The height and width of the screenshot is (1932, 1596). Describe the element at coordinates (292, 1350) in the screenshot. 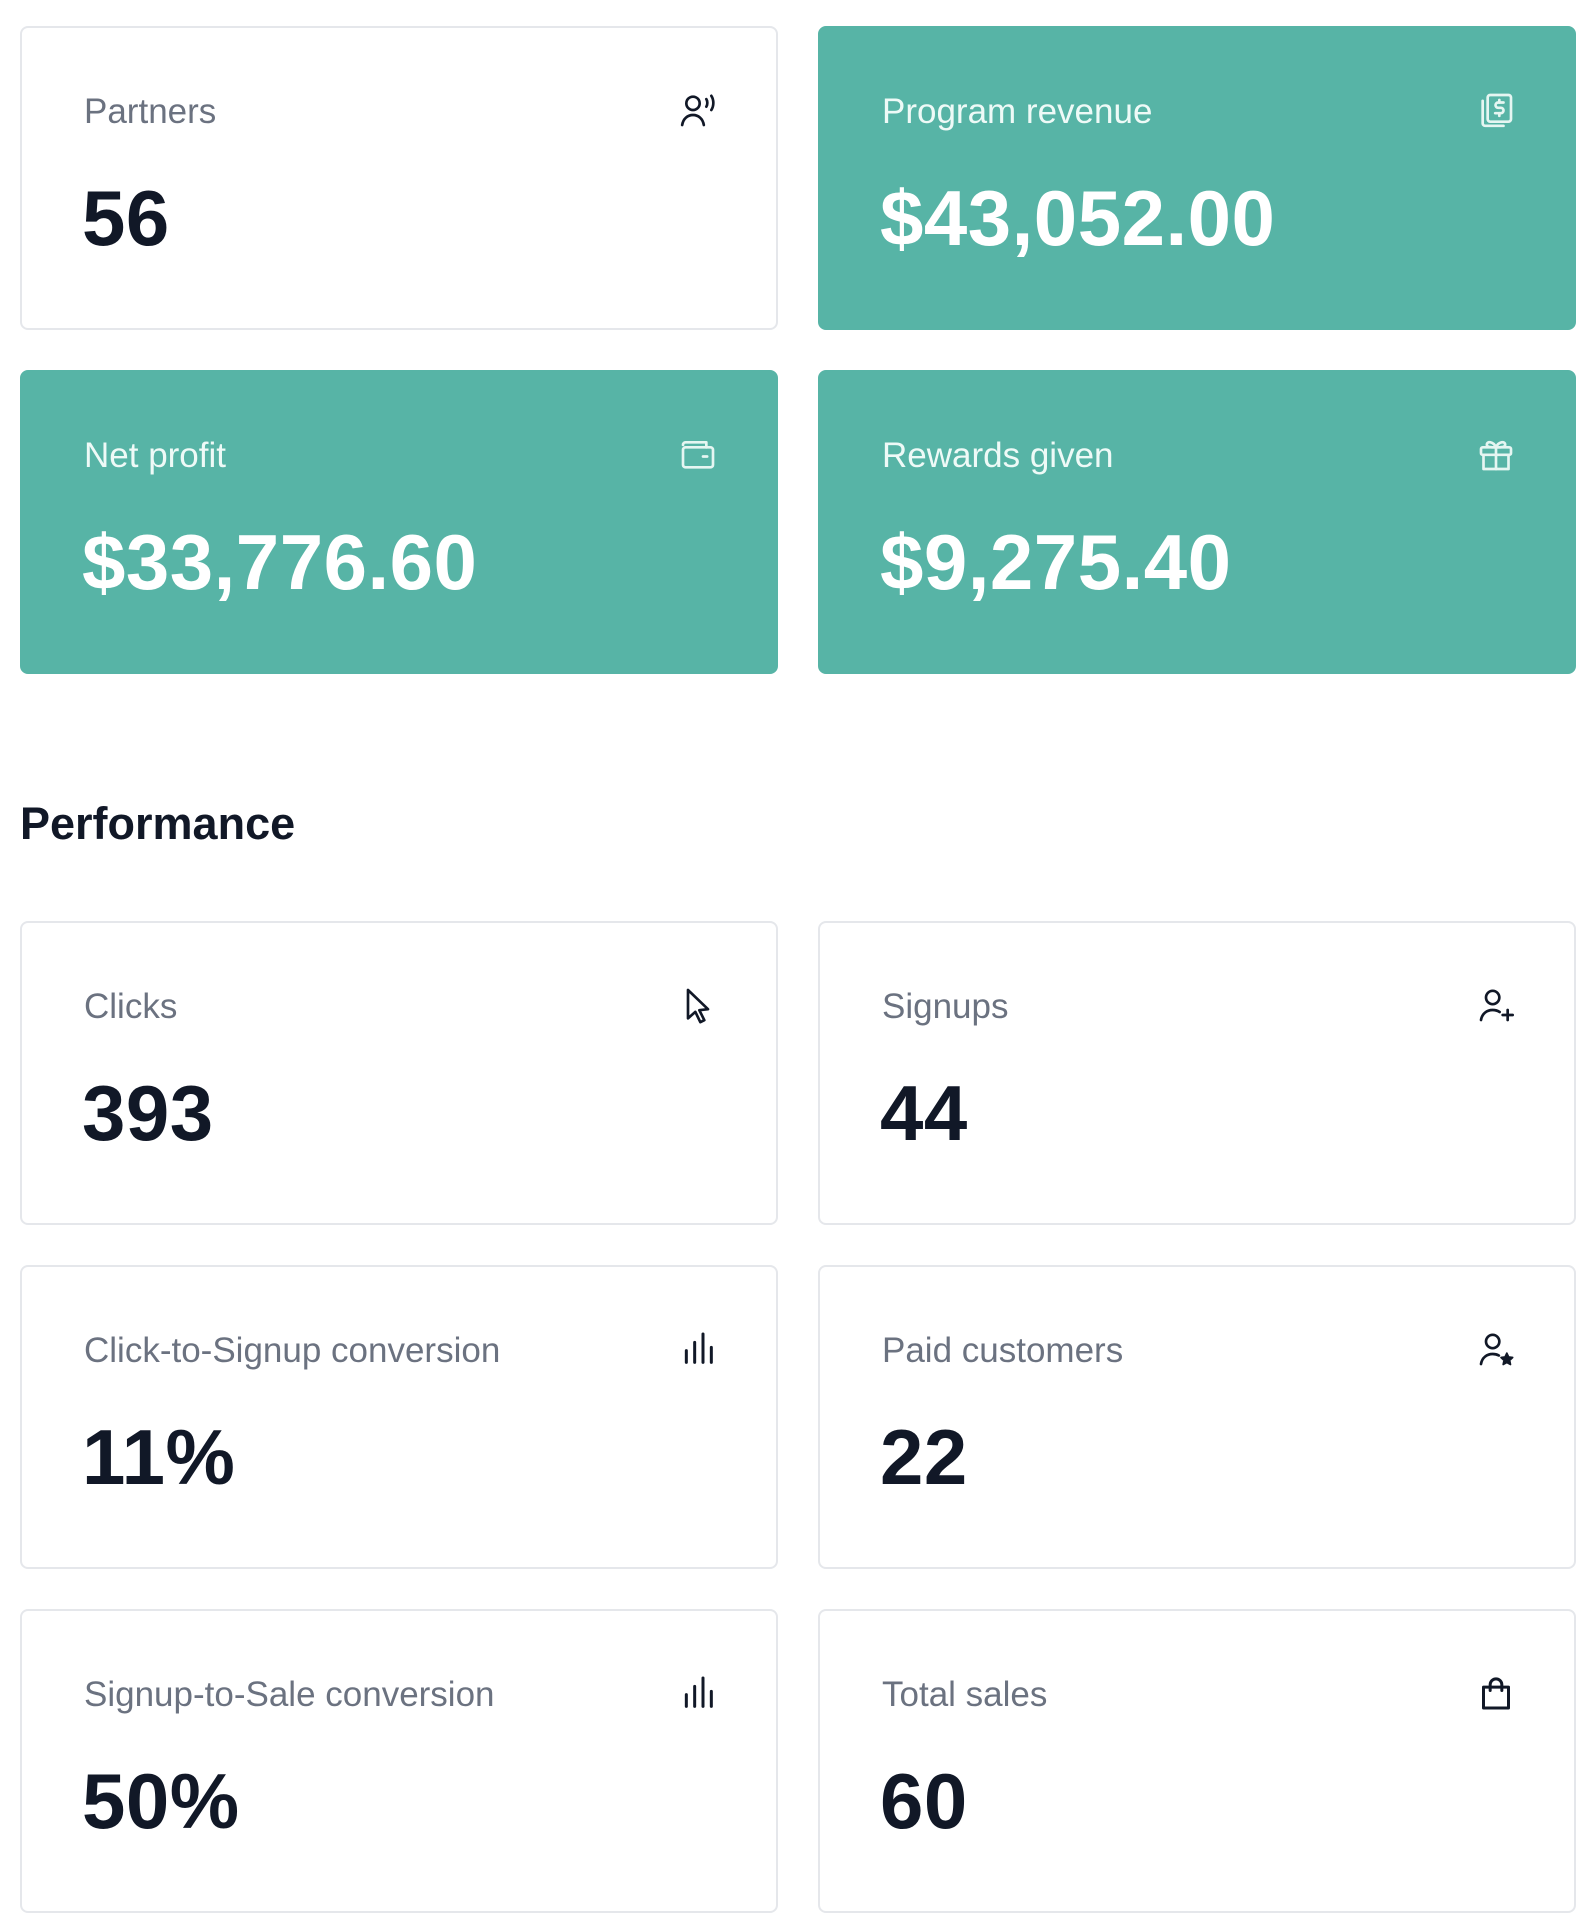

I see `click-to-signup-label: Click-to-Signup conversion` at that location.